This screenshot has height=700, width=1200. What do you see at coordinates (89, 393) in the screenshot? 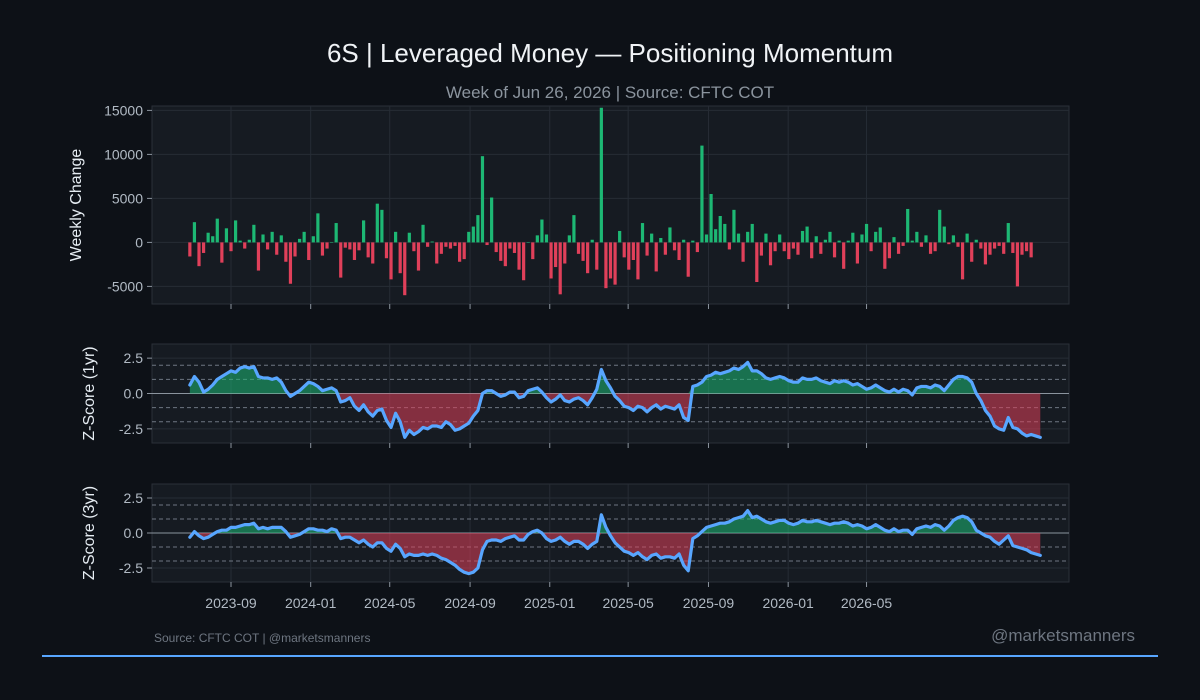
I see `y-axis-label: Z-Score (1yr)` at bounding box center [89, 393].